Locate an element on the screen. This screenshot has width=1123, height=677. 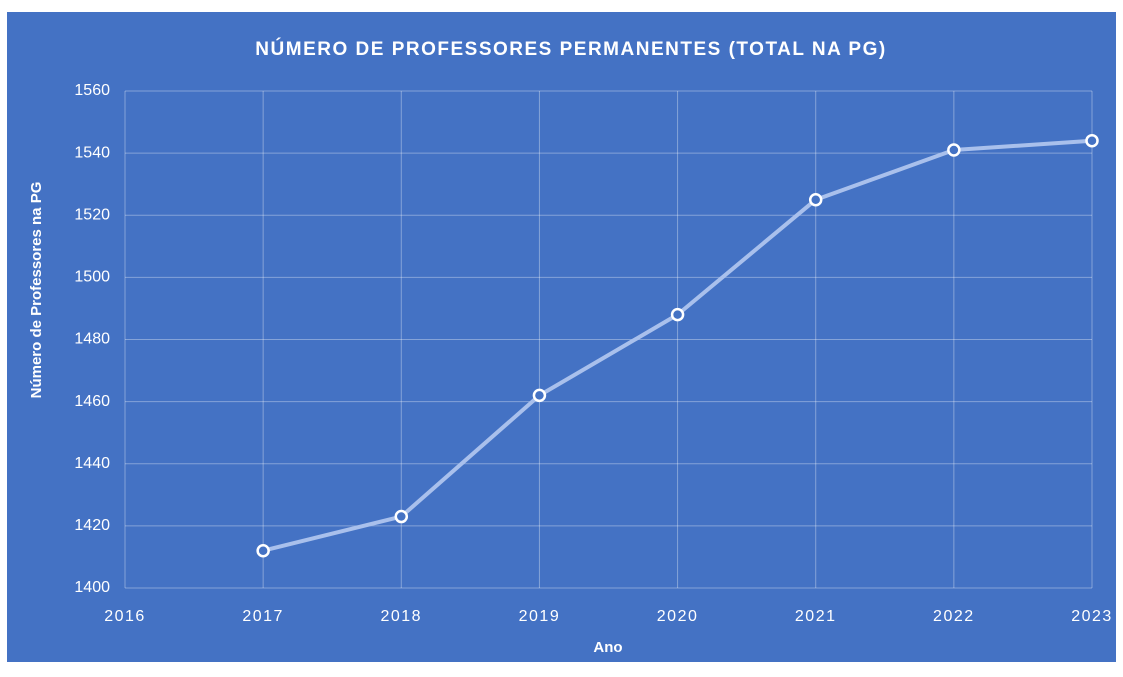
y-tick-label: 1500 is located at coordinates (92, 277).